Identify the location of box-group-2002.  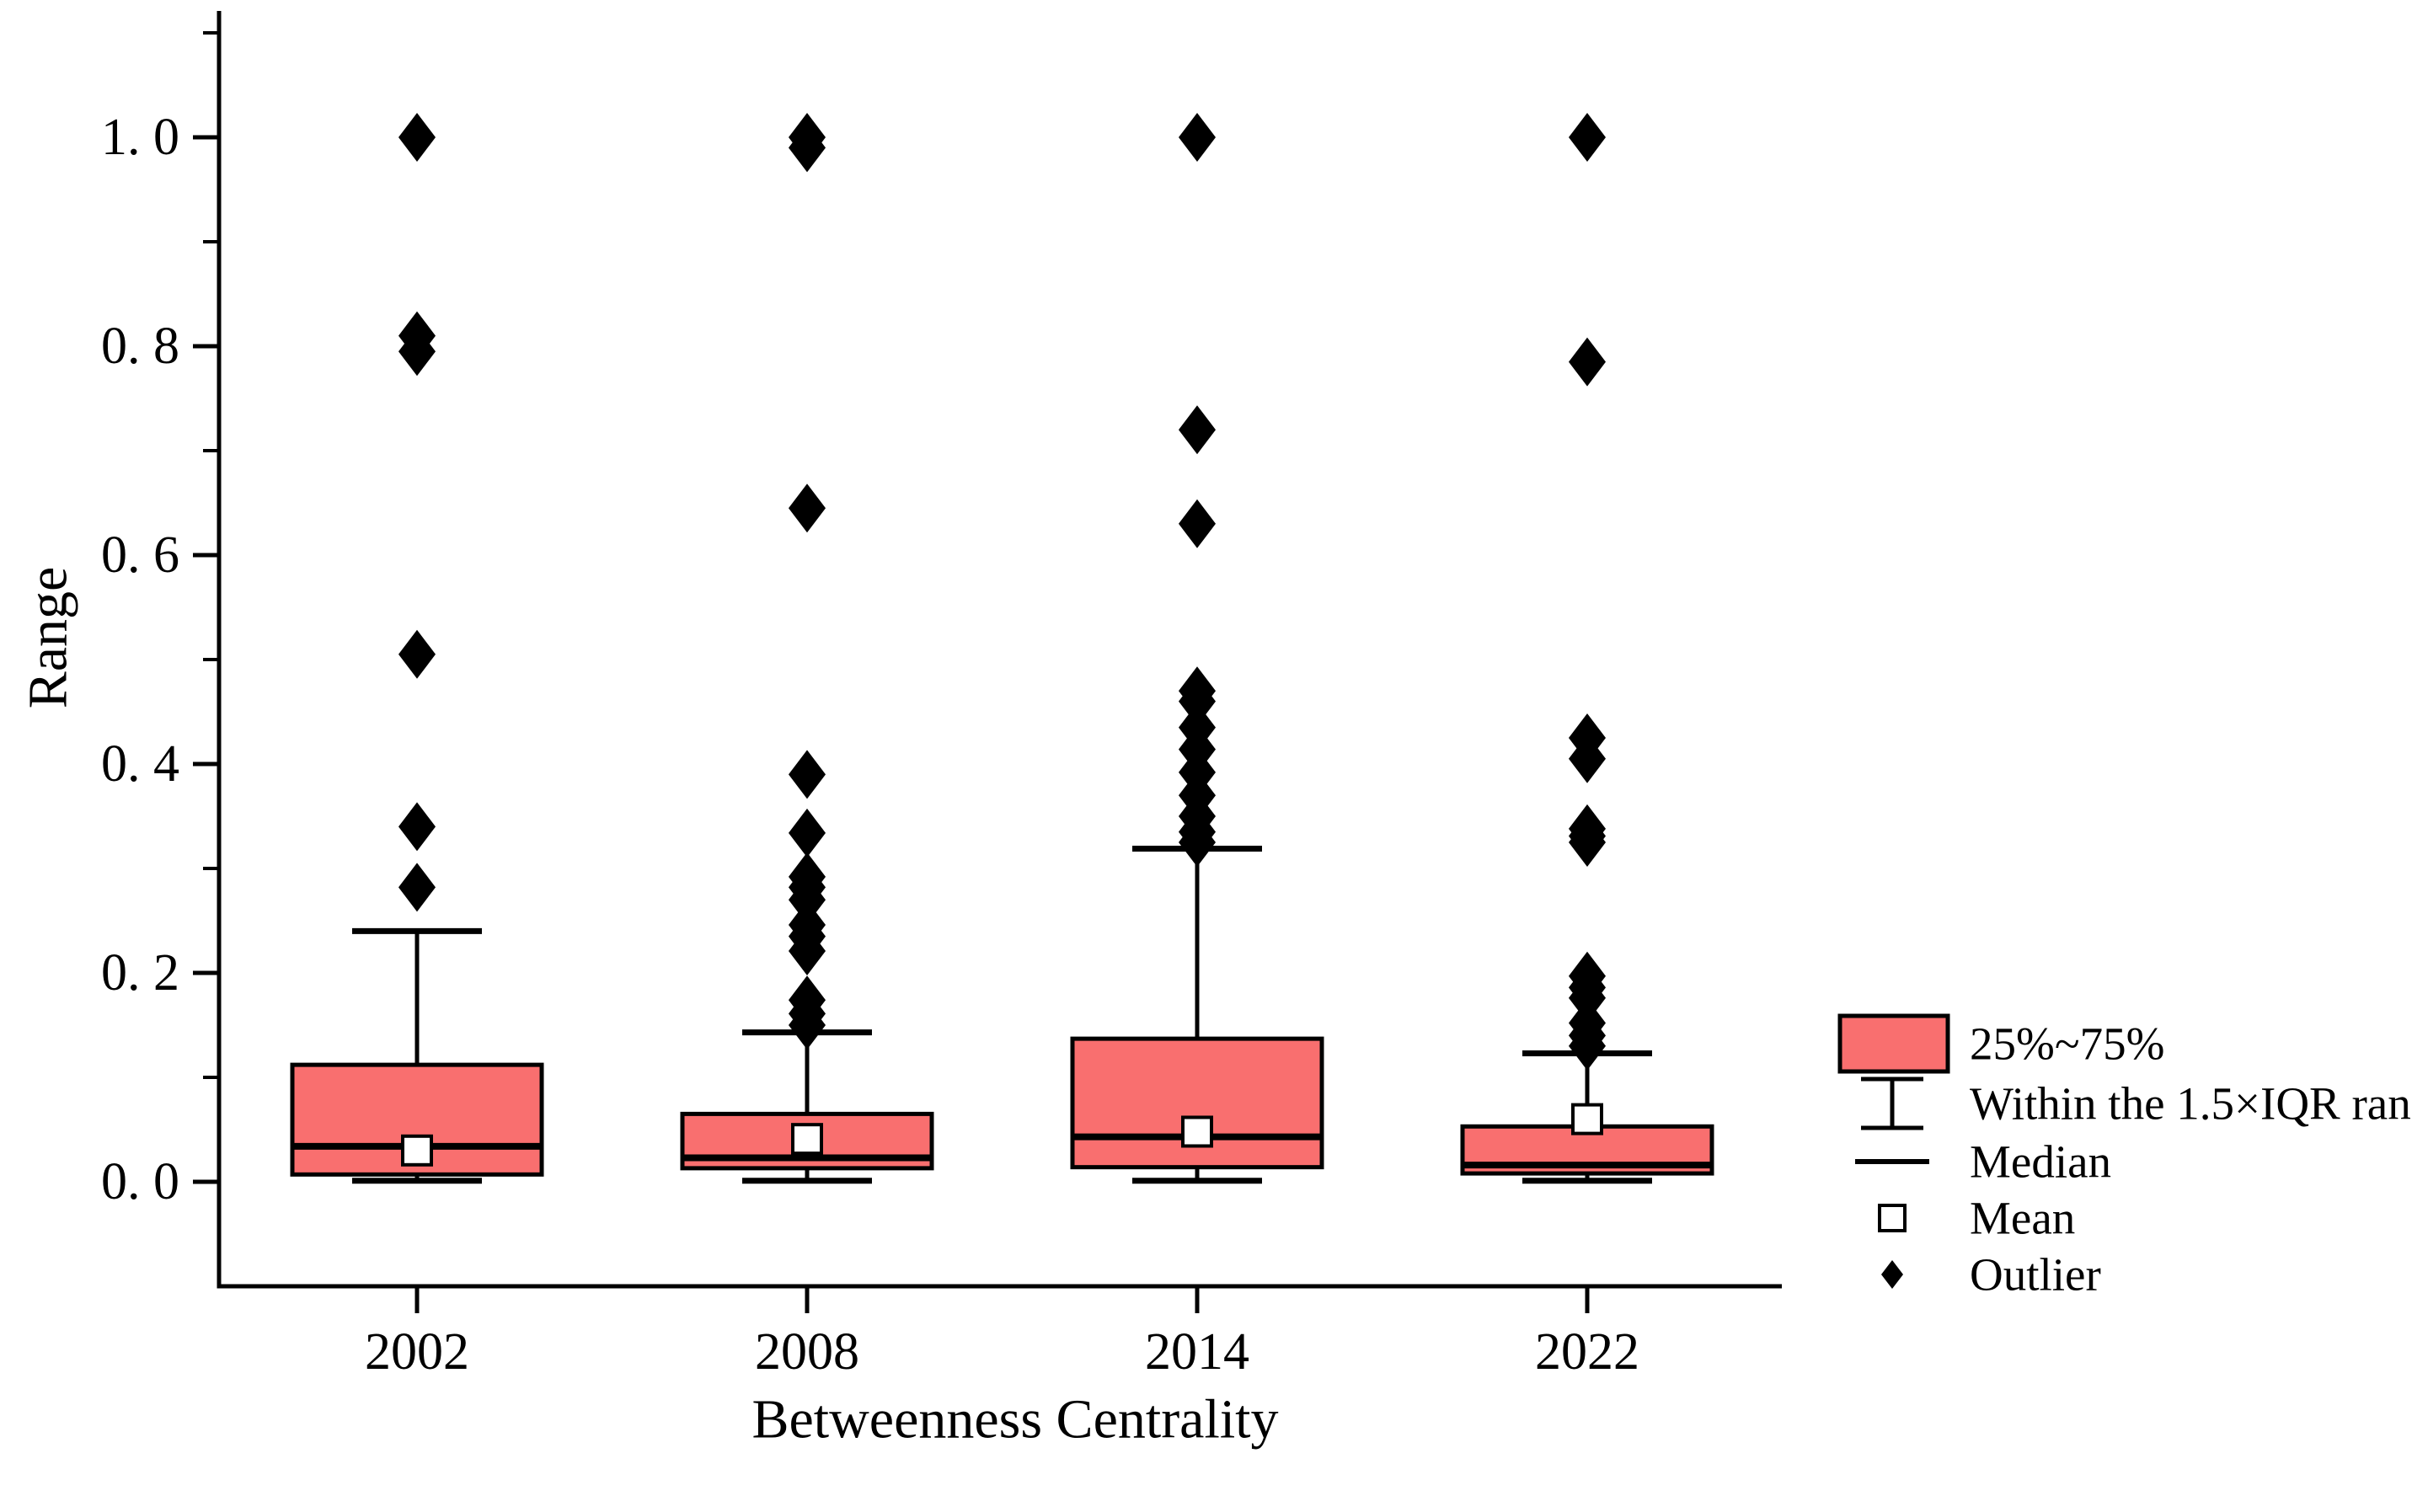
(417, 648).